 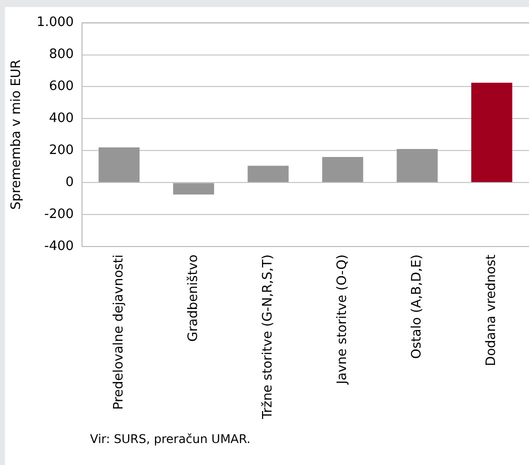 I want to click on y-axis-title: Sprememba v mio EUR, so click(x=16, y=135).